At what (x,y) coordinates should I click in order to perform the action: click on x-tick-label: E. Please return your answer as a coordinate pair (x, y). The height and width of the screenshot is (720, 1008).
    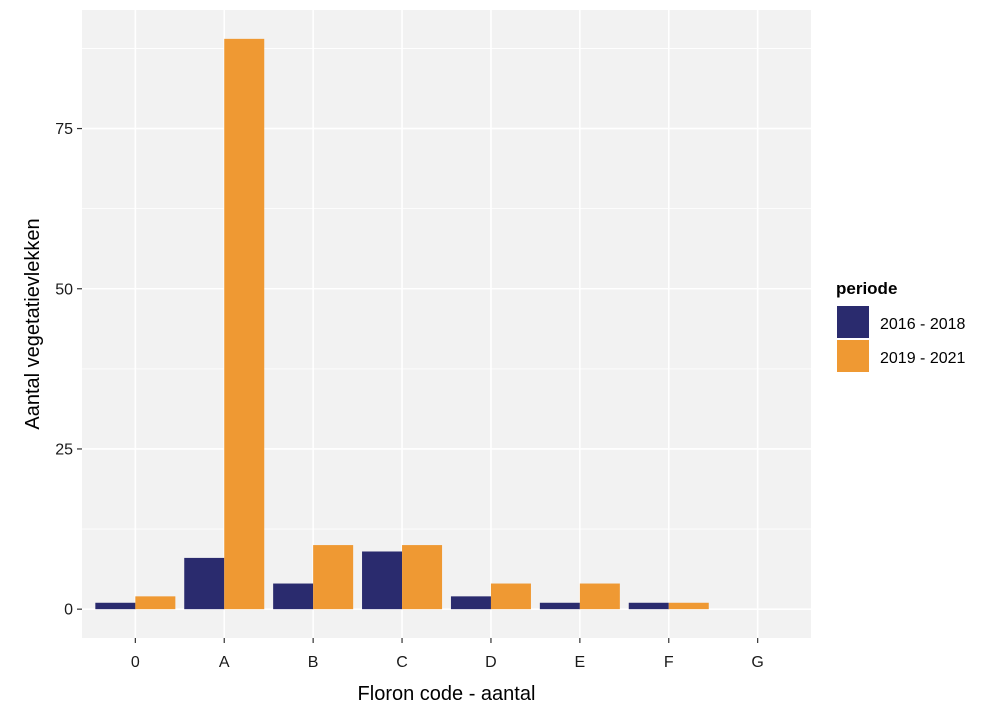
    Looking at the image, I should click on (580, 662).